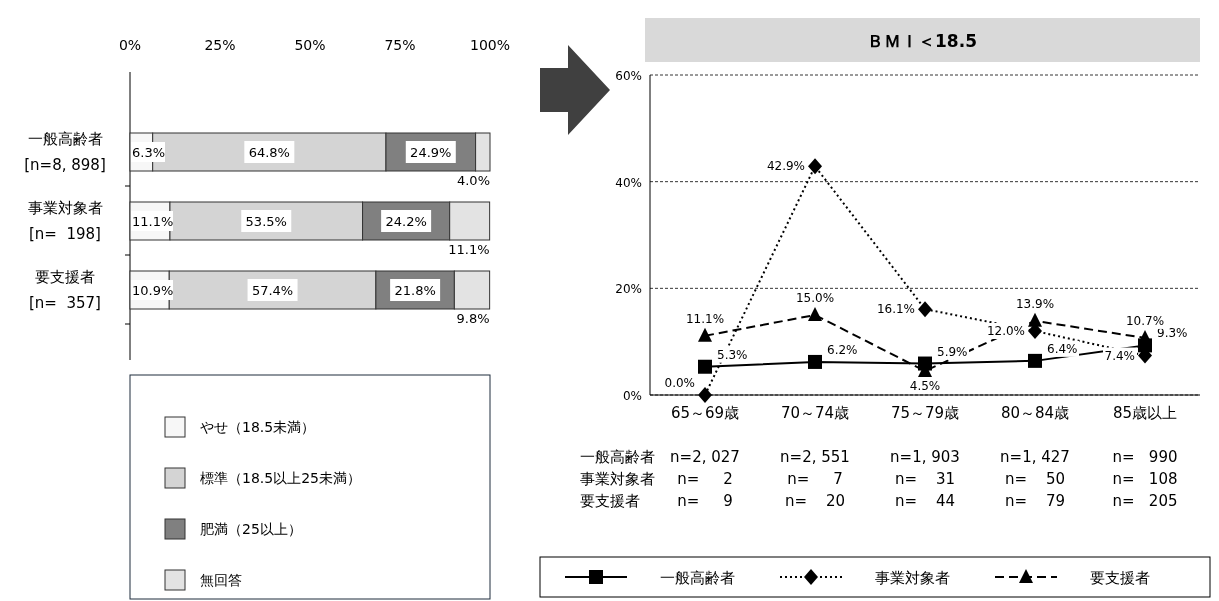  What do you see at coordinates (473, 180) in the screenshot?
I see `data-label: 4.0%` at bounding box center [473, 180].